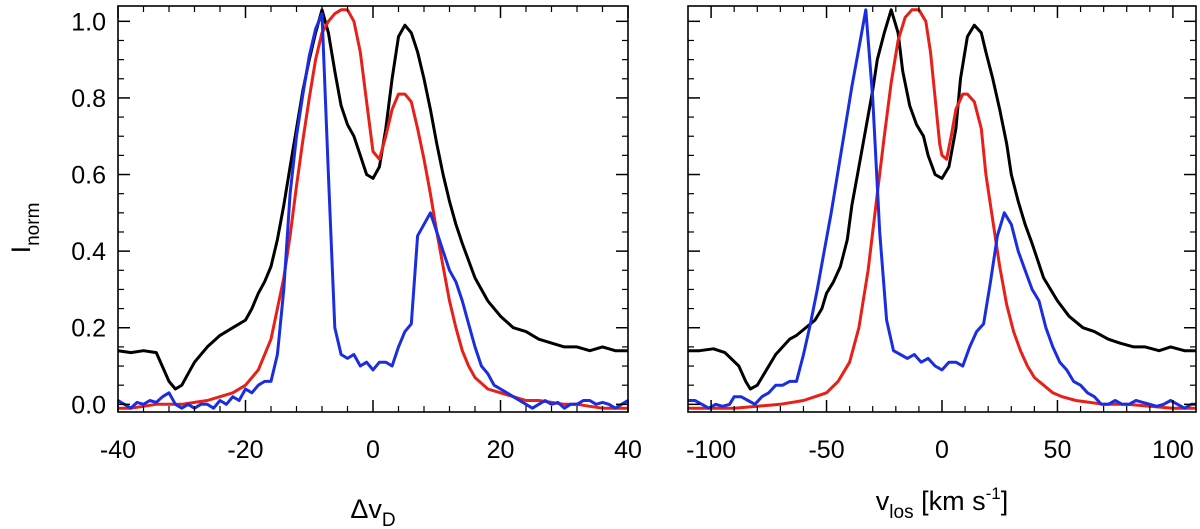  Describe the element at coordinates (1058, 450) in the screenshot. I see `panel-1-x-tick-label: 50` at that location.